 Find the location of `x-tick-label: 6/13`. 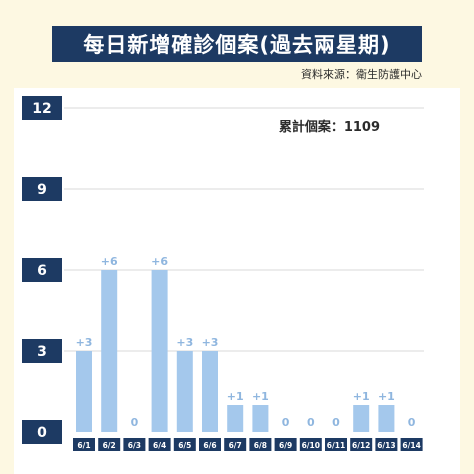

x-tick-label: 6/13 is located at coordinates (386, 445).